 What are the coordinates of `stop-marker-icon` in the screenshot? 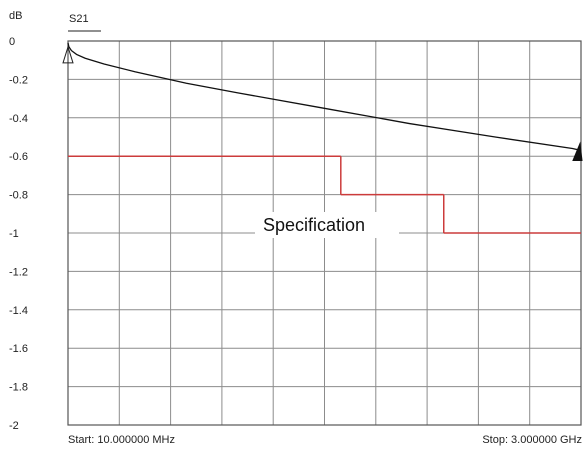 It's located at (577, 151).